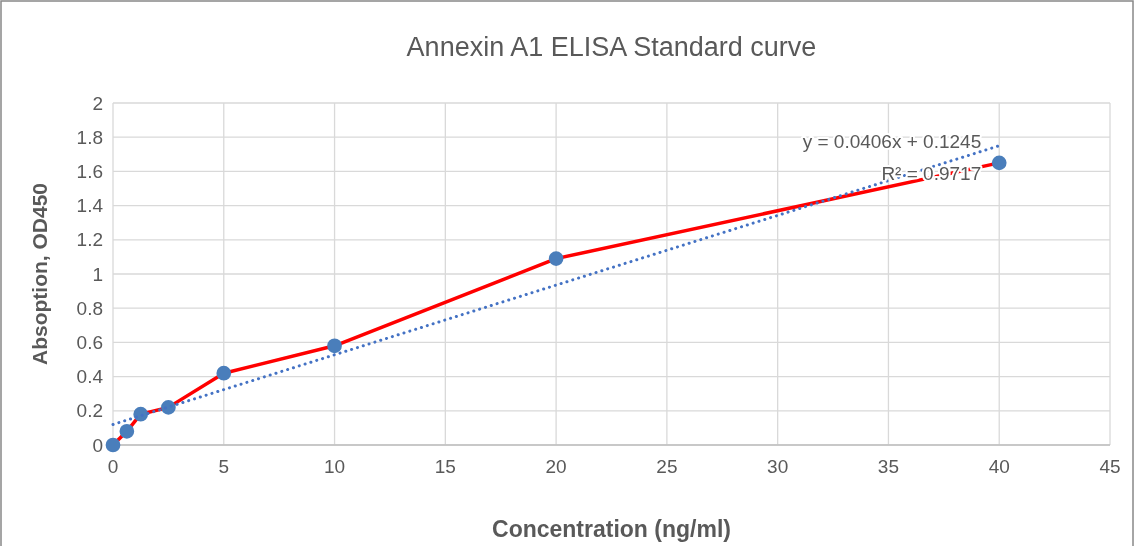 The width and height of the screenshot is (1134, 546). I want to click on x-tick-label: 20, so click(556, 466).